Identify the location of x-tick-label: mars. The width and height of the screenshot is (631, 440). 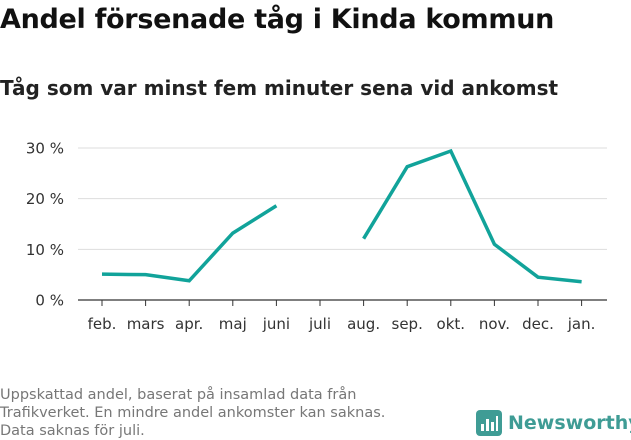
(146, 324).